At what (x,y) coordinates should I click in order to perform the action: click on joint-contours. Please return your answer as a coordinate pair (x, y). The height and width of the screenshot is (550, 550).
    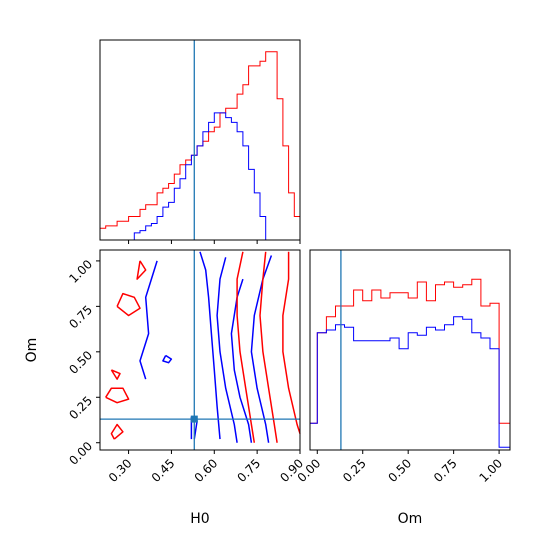
    Looking at the image, I should click on (203, 347).